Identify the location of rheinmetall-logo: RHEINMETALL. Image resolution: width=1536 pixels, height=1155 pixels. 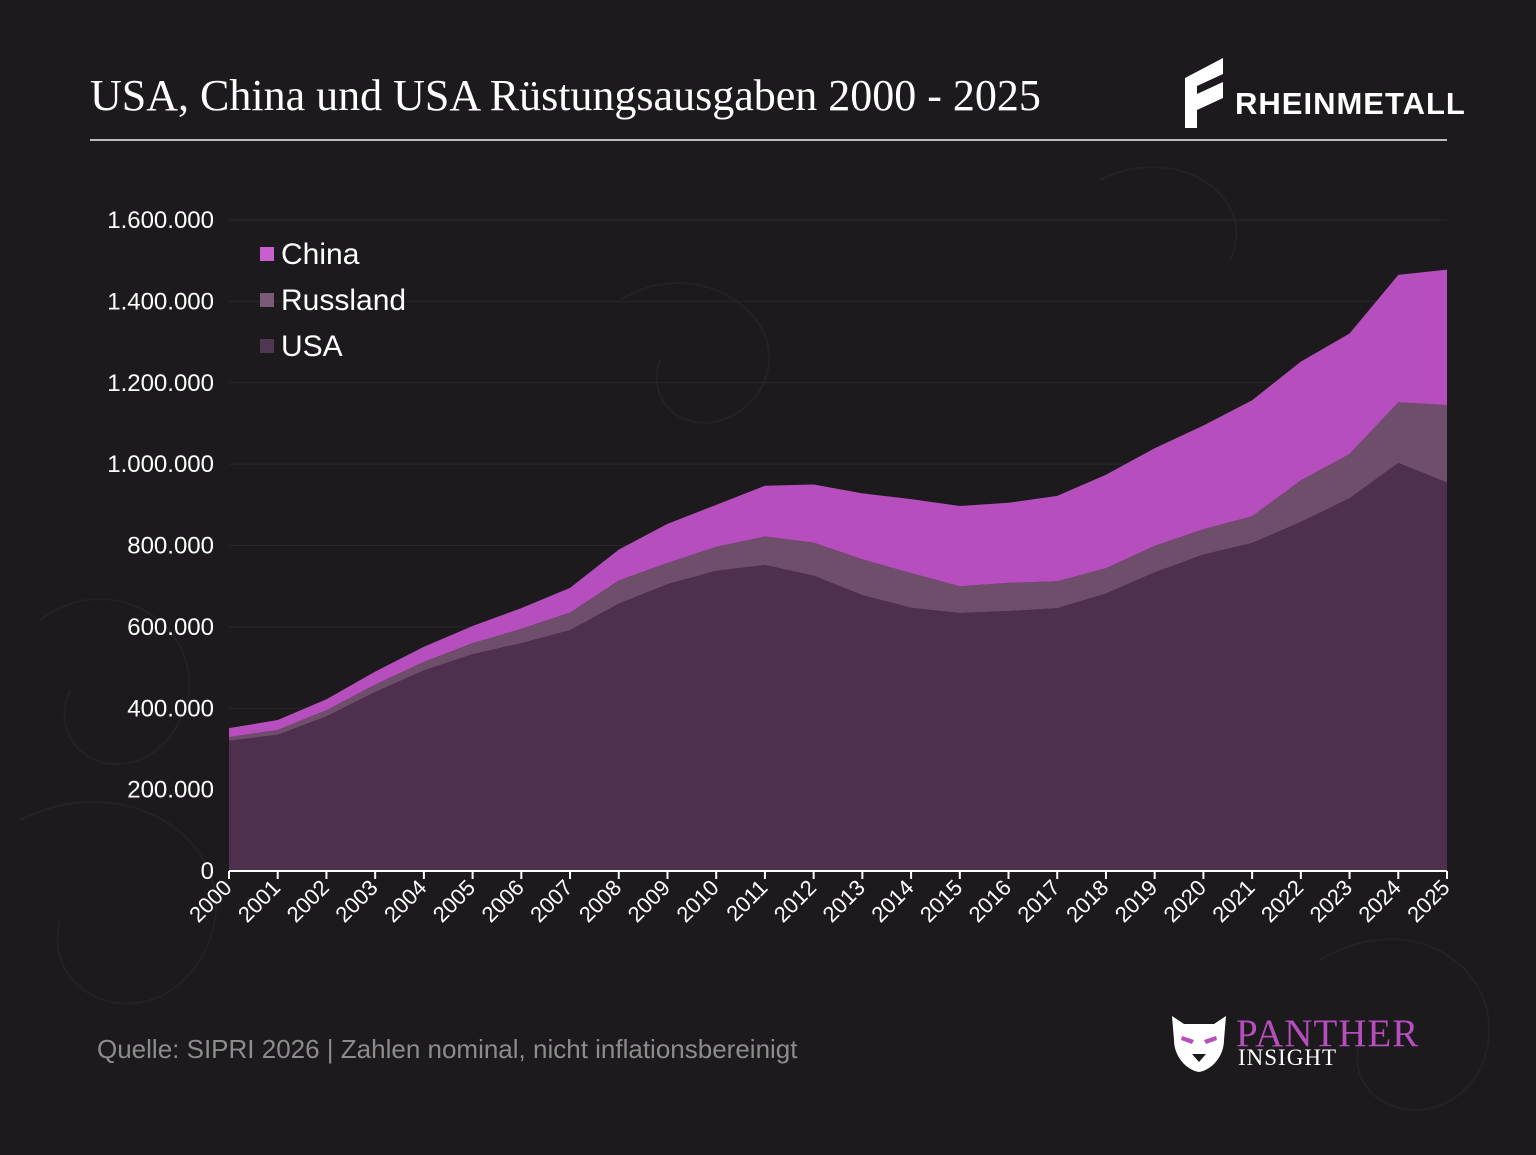
(1324, 94).